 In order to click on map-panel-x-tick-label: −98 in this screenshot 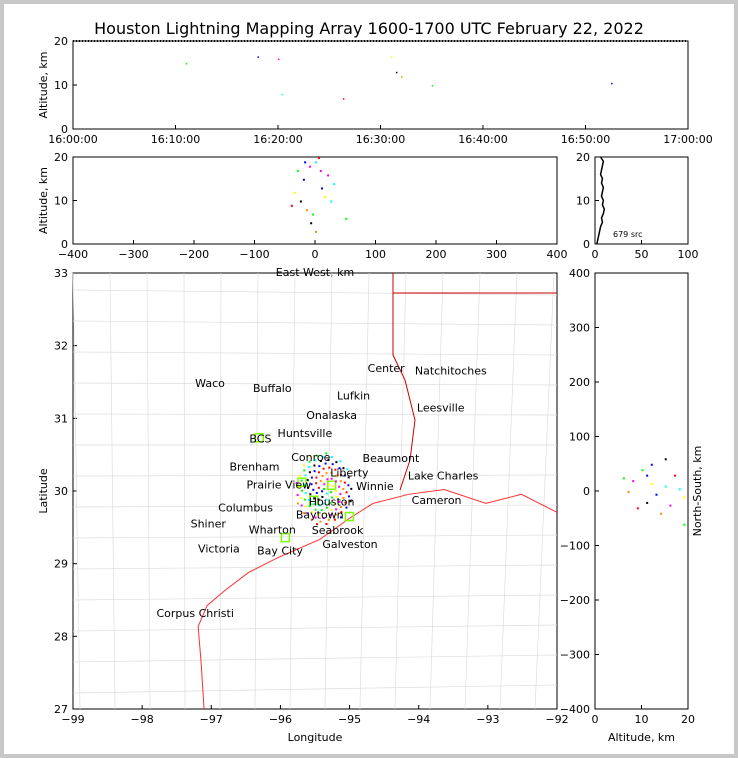, I will do `click(142, 719)`.